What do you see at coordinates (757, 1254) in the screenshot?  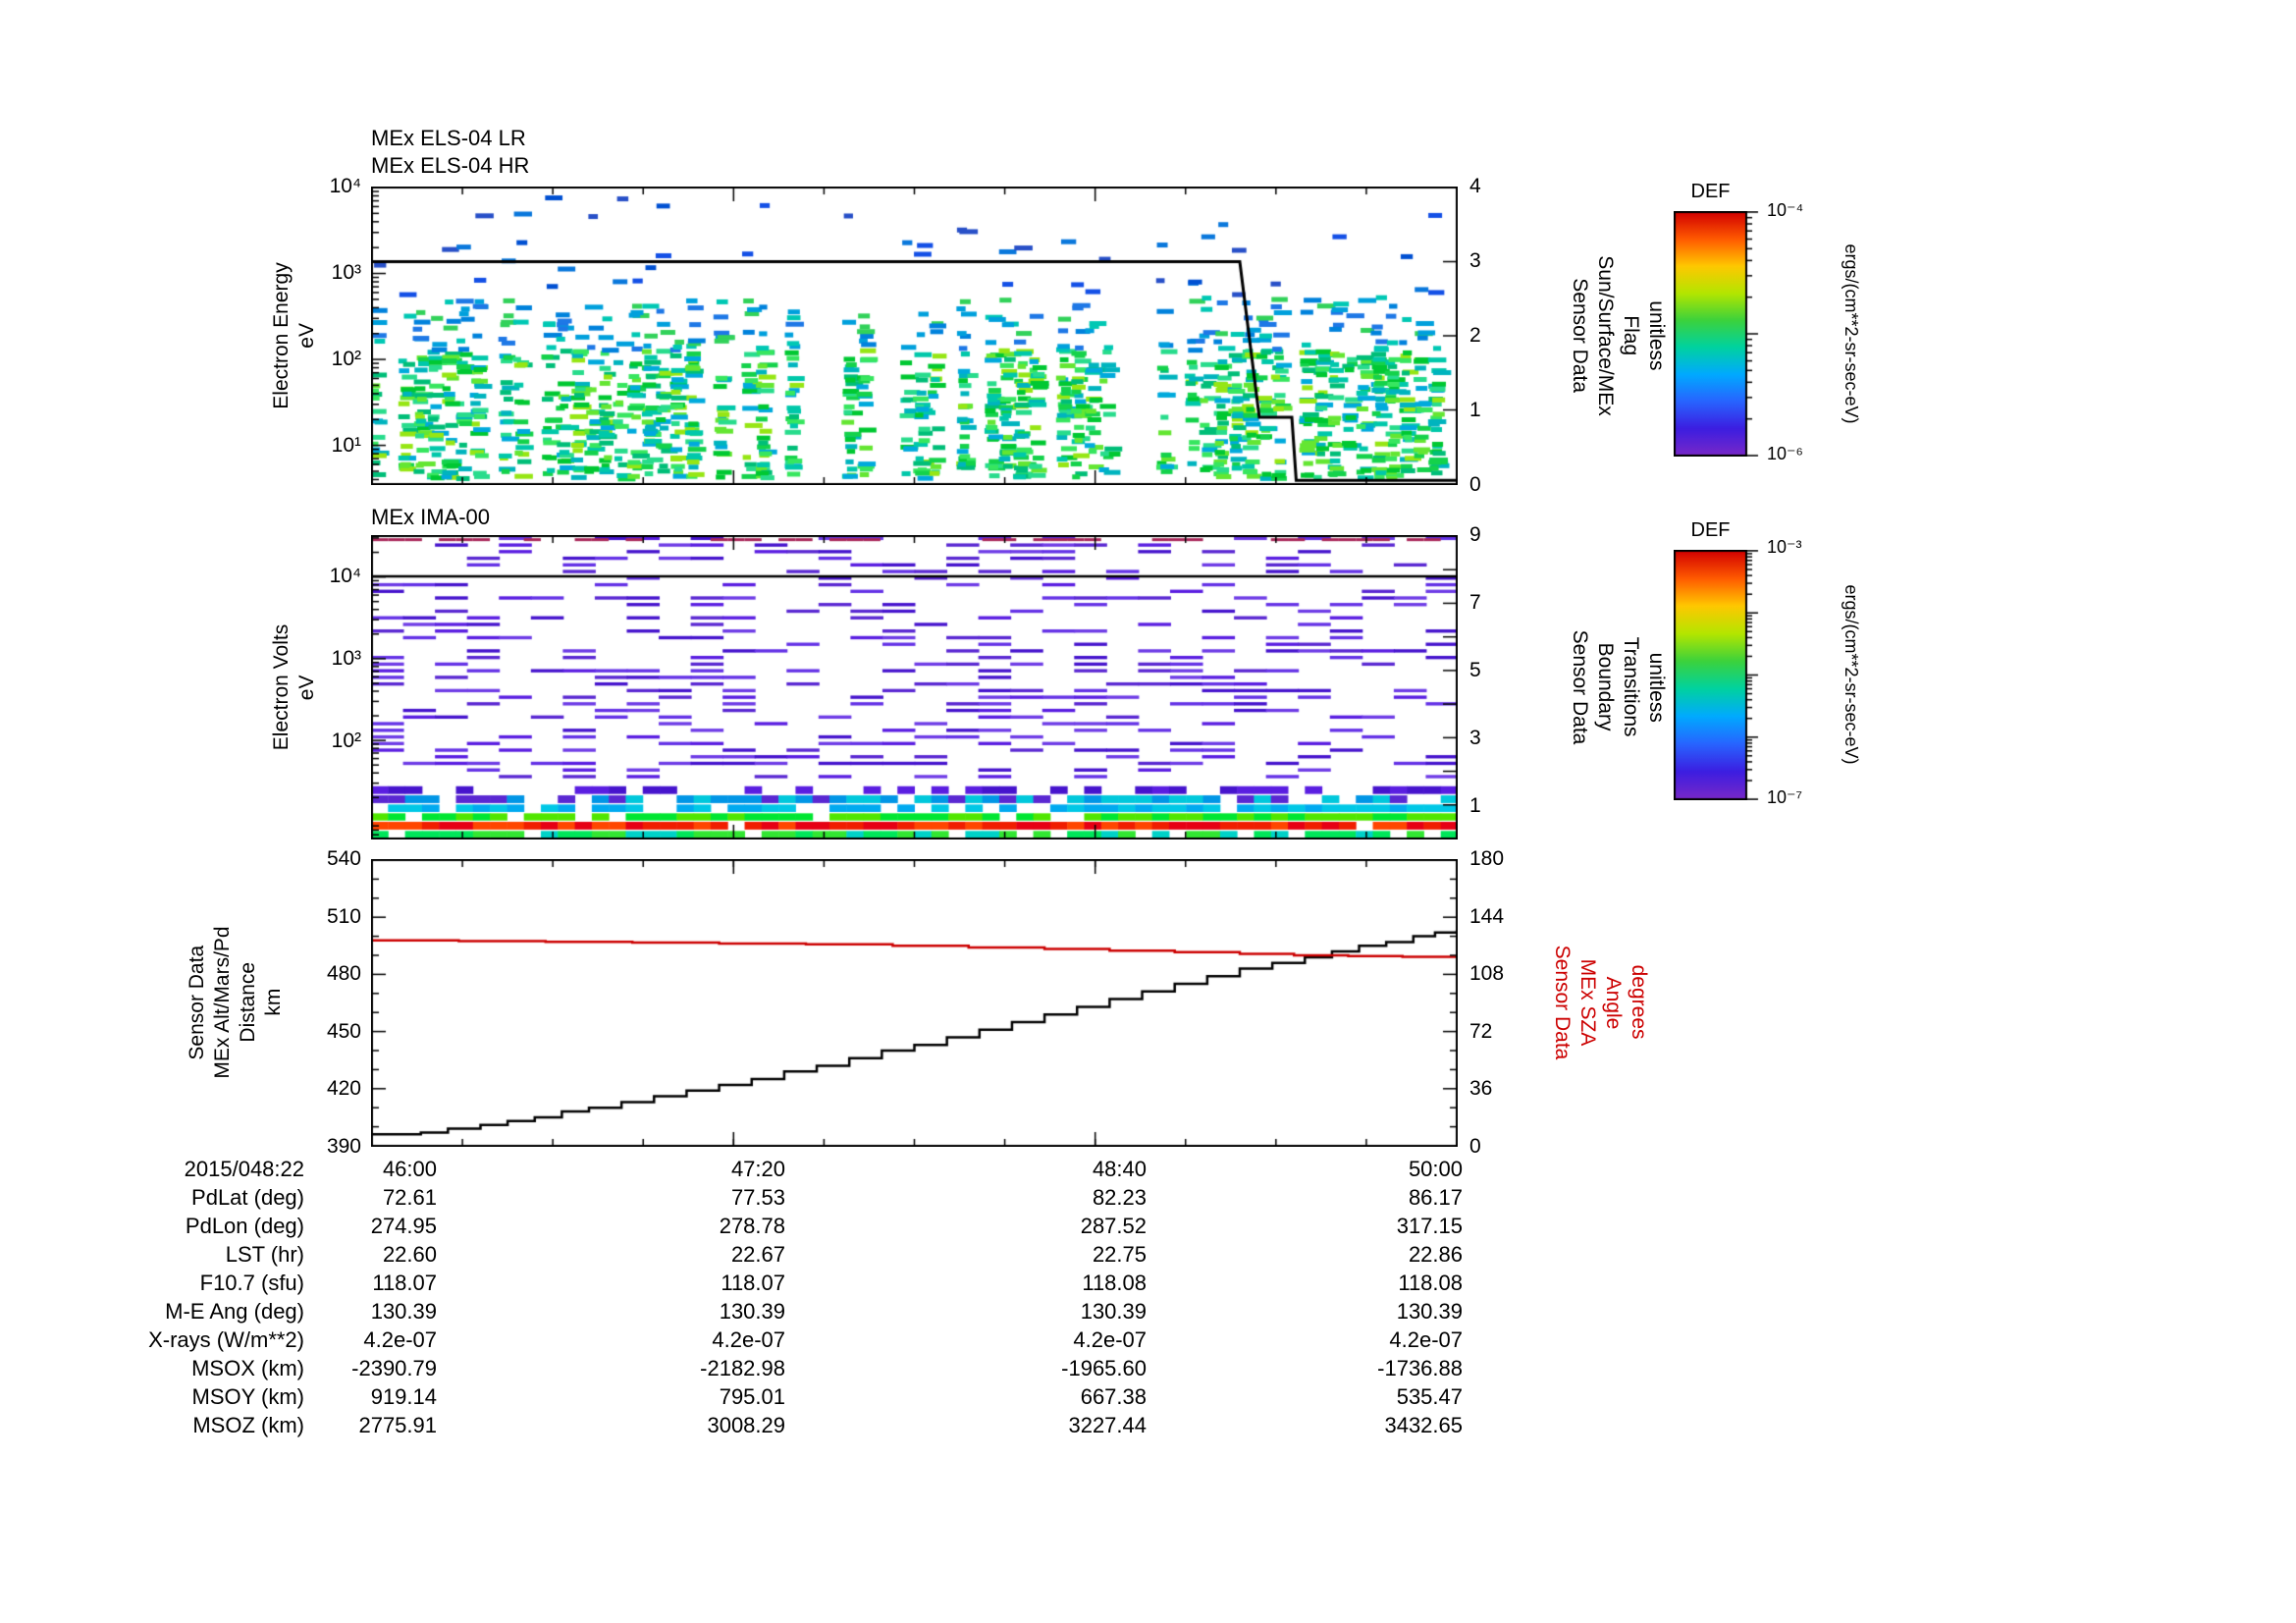 I see `table-cell: 22.67` at bounding box center [757, 1254].